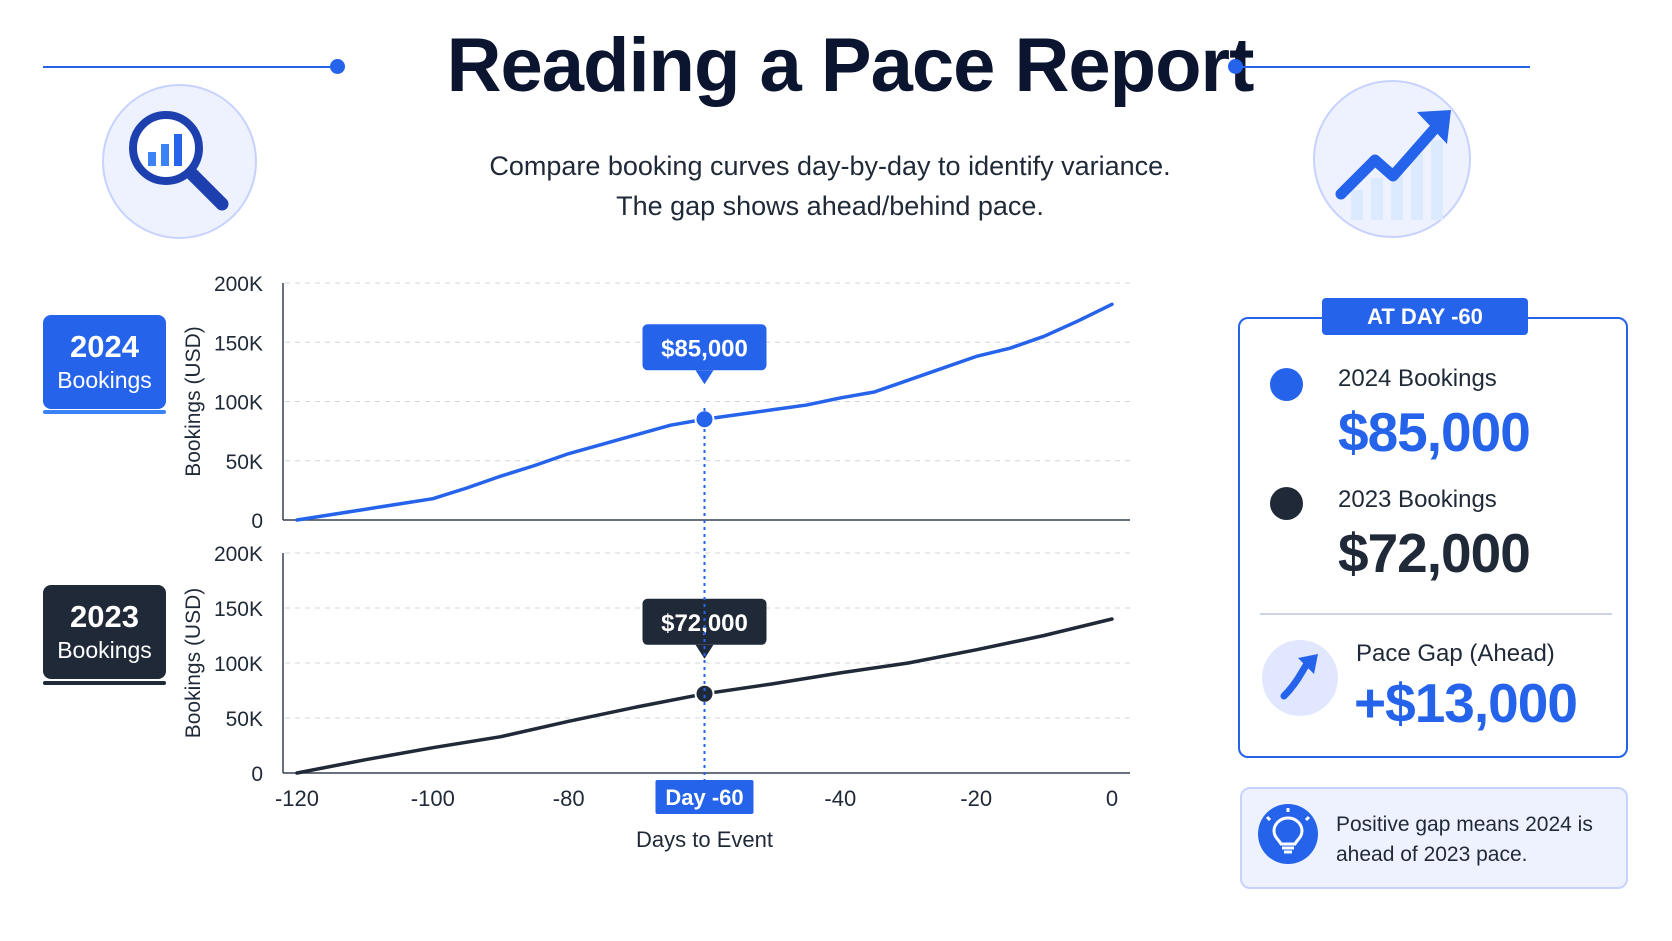  I want to click on callout-2023-label: 2023 Bookings, so click(1417, 499).